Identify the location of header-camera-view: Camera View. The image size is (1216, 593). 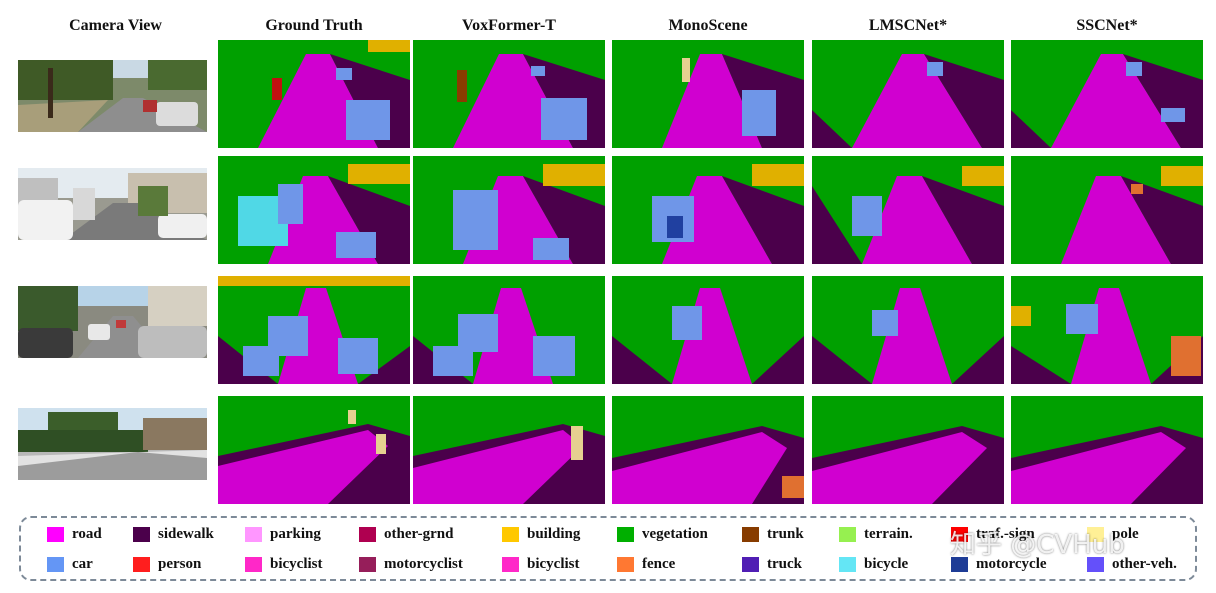
(115, 25).